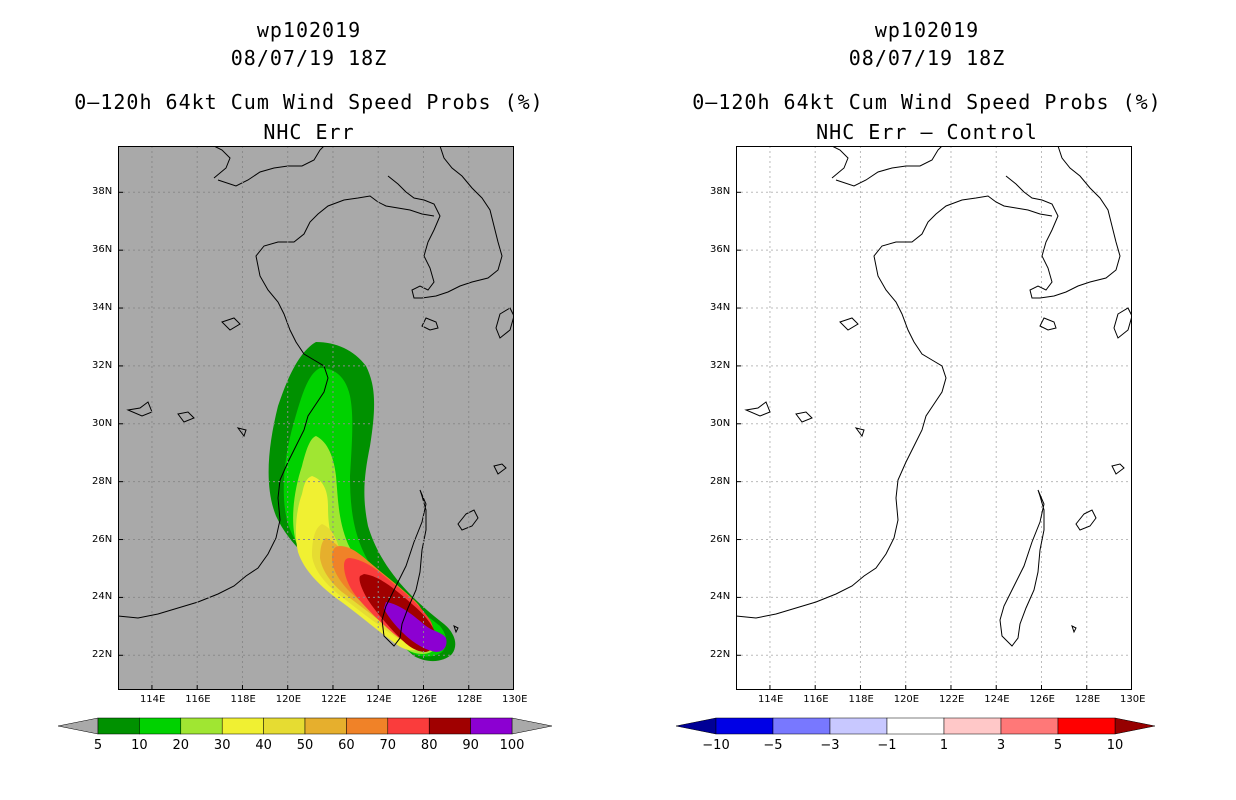 The image size is (1236, 800). Describe the element at coordinates (927, 30) in the screenshot. I see `right-title-storm-id: wp102019` at that location.